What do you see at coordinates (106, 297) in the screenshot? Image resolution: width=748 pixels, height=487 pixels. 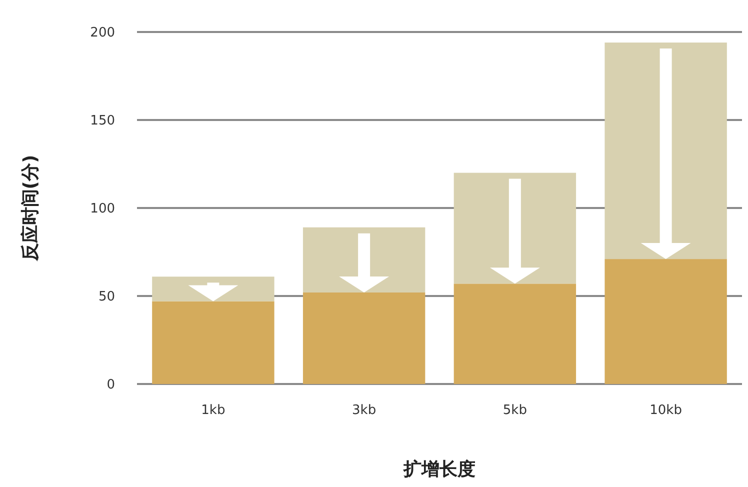 I see `y-tick-label: 50` at bounding box center [106, 297].